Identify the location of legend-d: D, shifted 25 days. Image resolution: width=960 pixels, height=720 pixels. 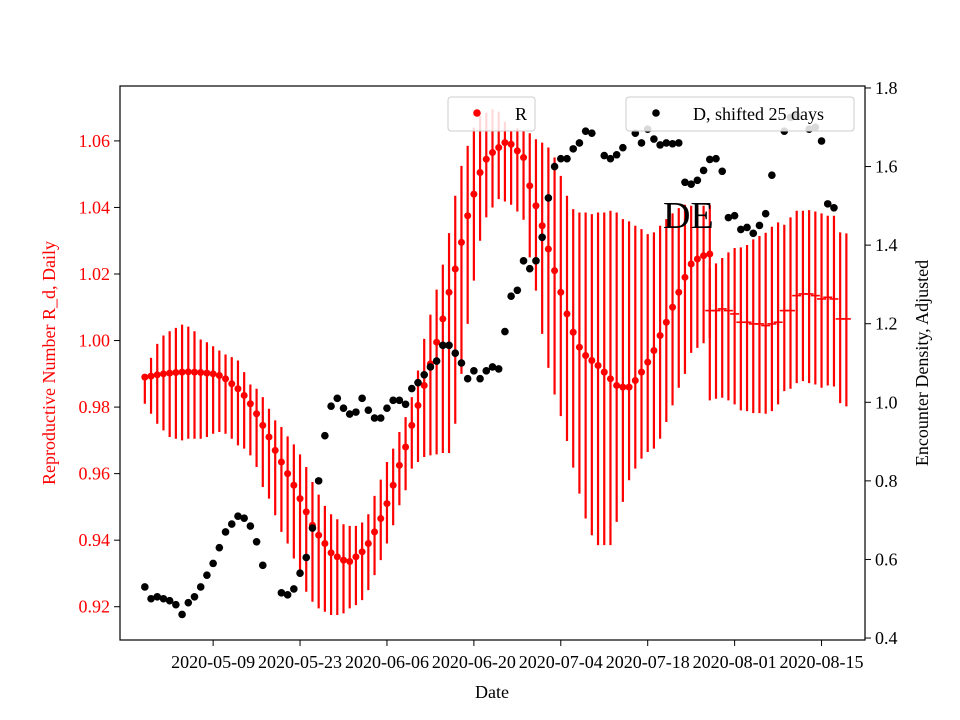
(740, 114).